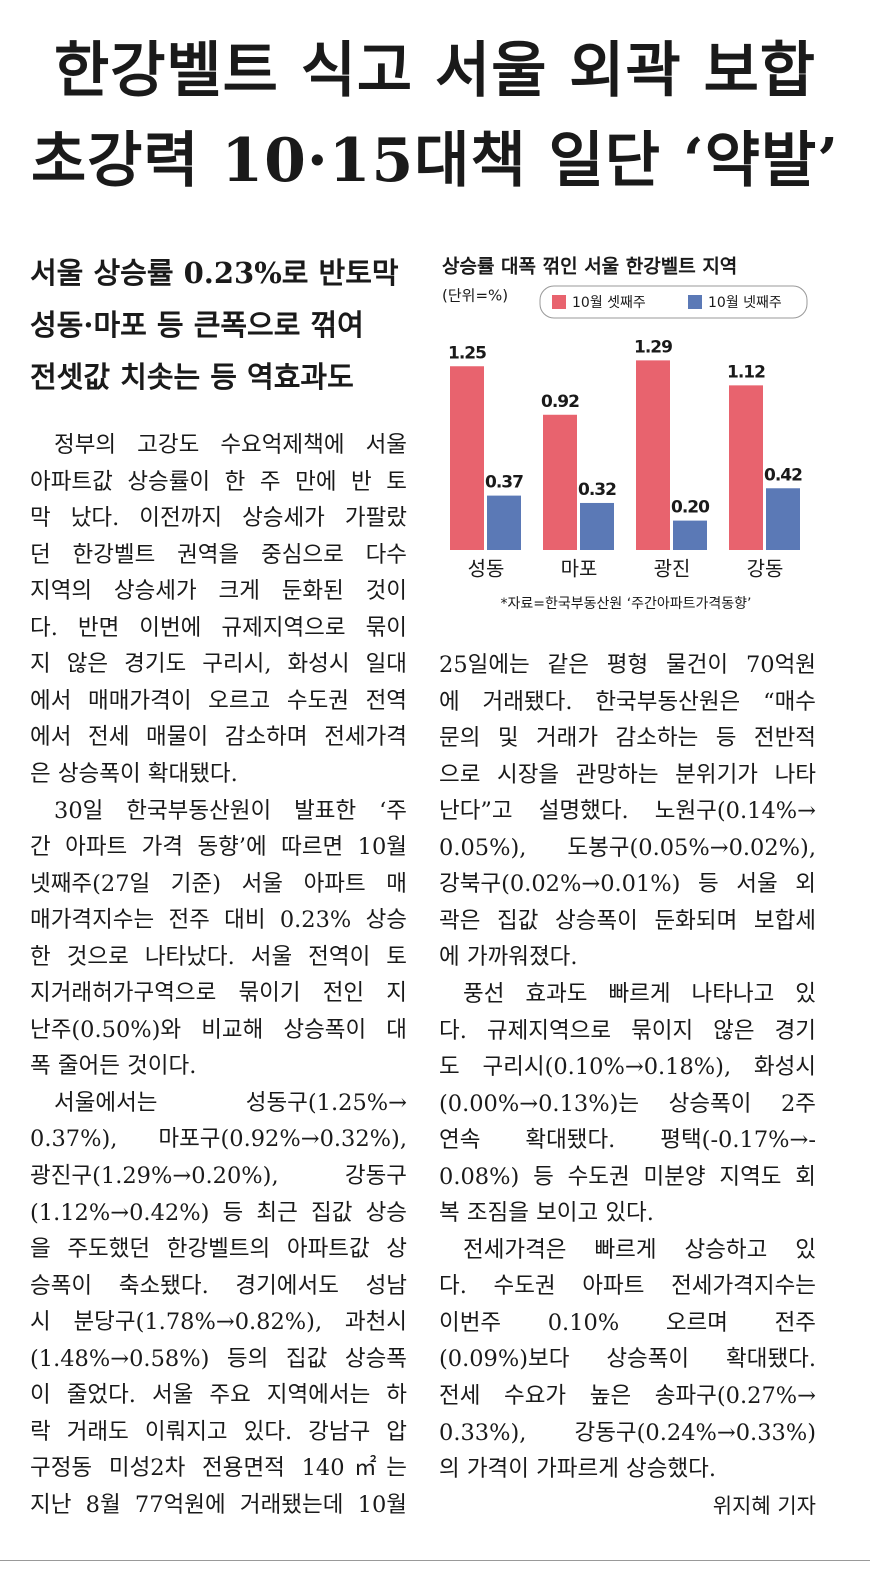 The width and height of the screenshot is (870, 1591). Describe the element at coordinates (475, 296) in the screenshot. I see `chart-unit: (단위=%)` at that location.